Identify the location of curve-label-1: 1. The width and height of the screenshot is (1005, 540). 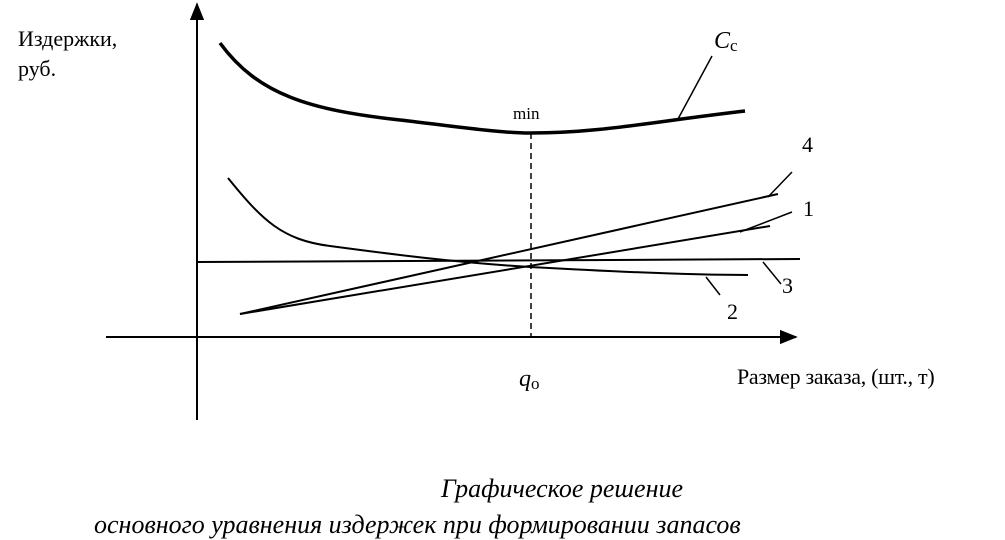
(808, 208).